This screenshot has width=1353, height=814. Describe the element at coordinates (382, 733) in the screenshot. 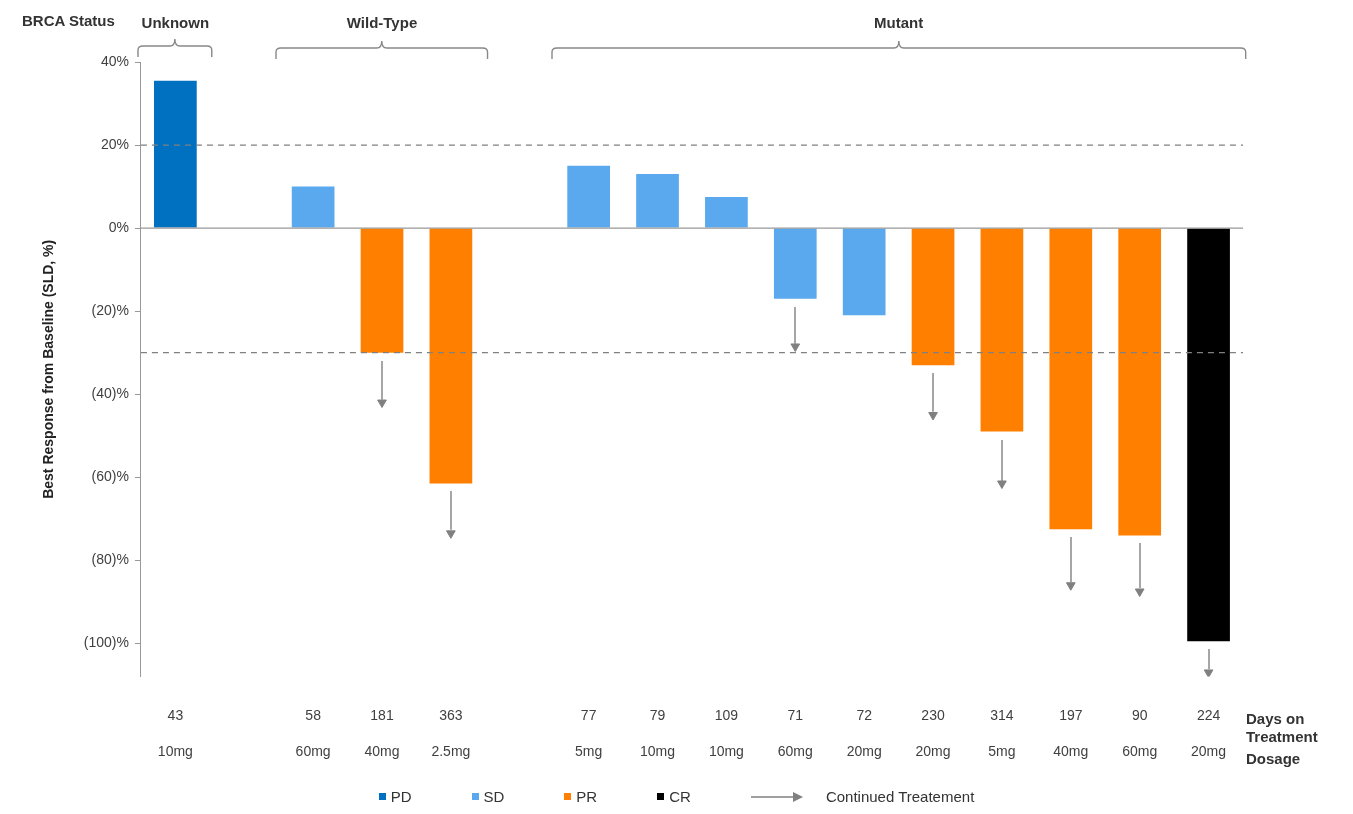

I see `category-label: 181 40mg` at that location.